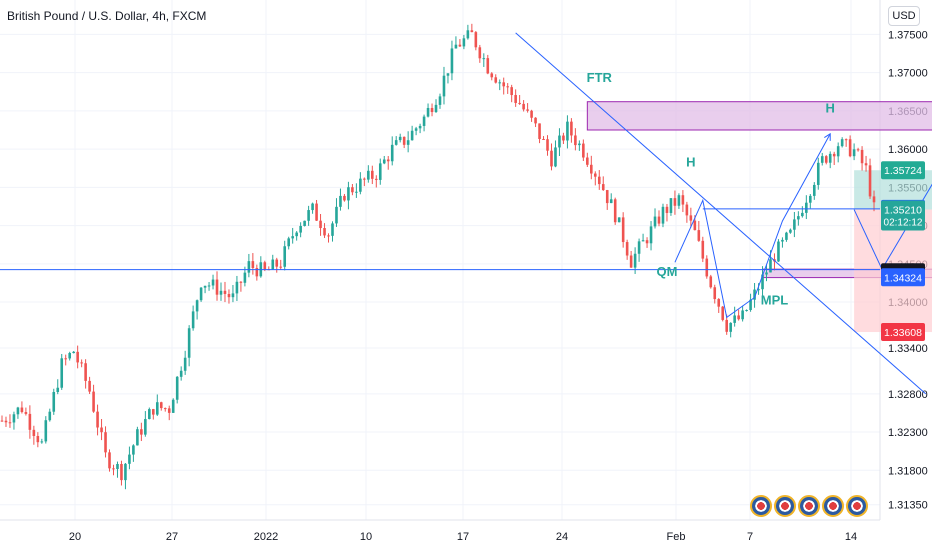 This screenshot has width=932, height=555. Describe the element at coordinates (562, 537) in the screenshot. I see `x-tick-label: 24` at that location.